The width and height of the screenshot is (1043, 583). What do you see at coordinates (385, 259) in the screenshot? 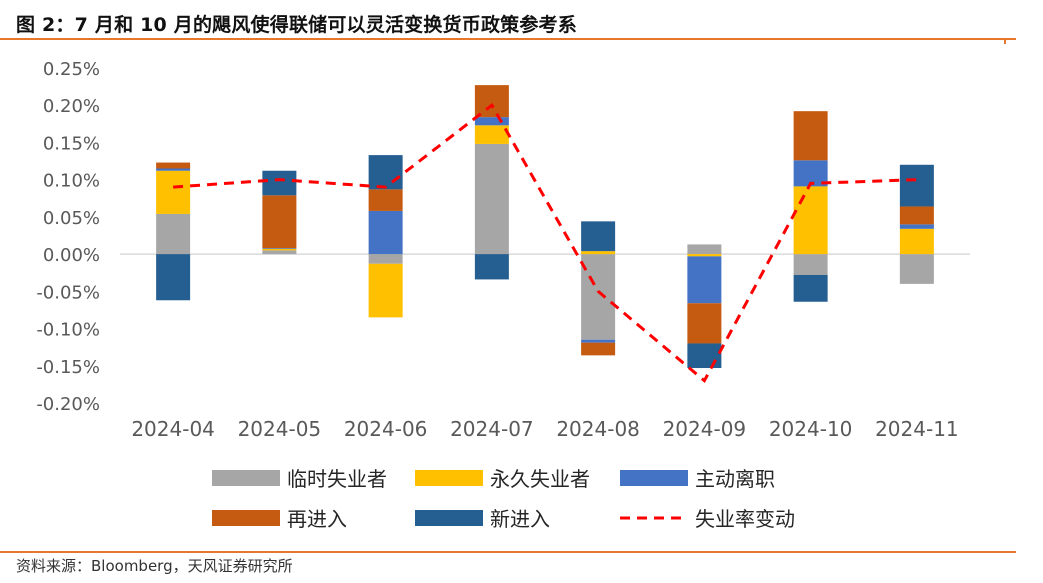
I see `bar-临时失业者-2024-06` at bounding box center [385, 259].